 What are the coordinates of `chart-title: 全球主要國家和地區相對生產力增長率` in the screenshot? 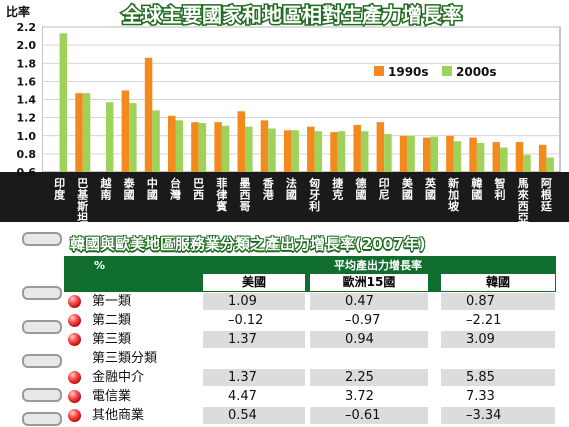 It's located at (291, 15).